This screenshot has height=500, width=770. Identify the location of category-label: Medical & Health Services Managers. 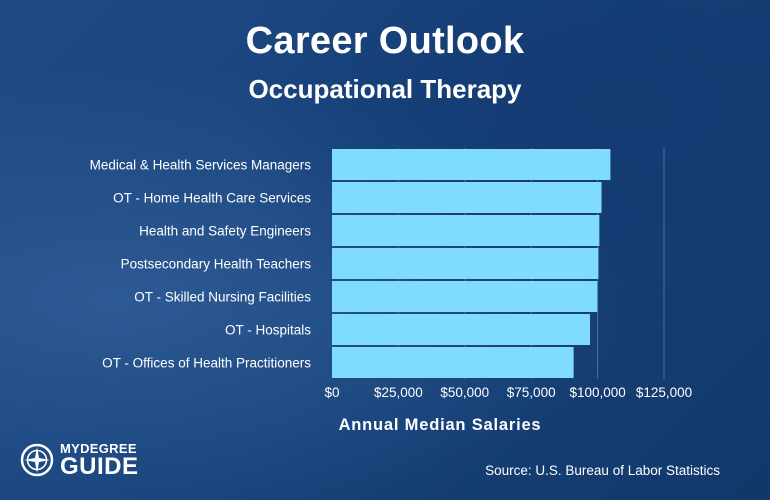
(201, 165).